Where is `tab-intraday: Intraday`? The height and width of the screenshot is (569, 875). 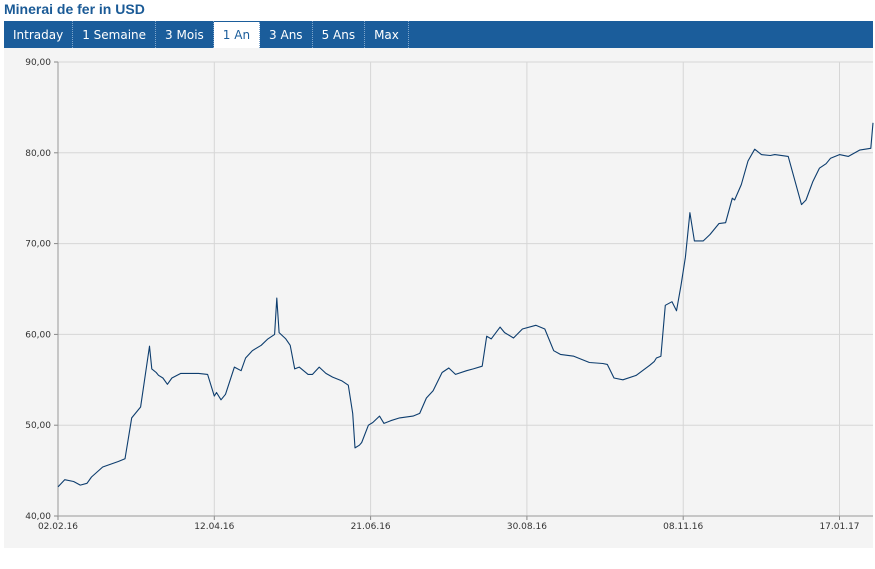
tab-intraday: Intraday is located at coordinates (39, 34).